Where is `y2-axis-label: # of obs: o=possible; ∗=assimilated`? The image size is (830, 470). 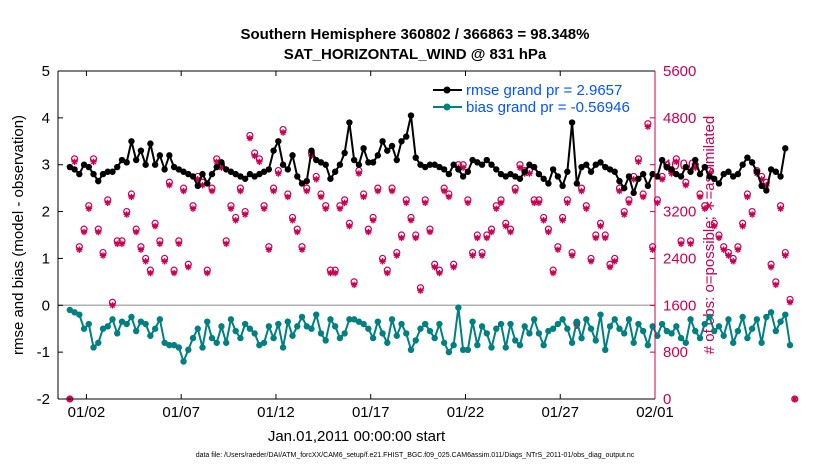 y2-axis-label: # of obs: o=possible; ∗=assimilated is located at coordinates (709, 235).